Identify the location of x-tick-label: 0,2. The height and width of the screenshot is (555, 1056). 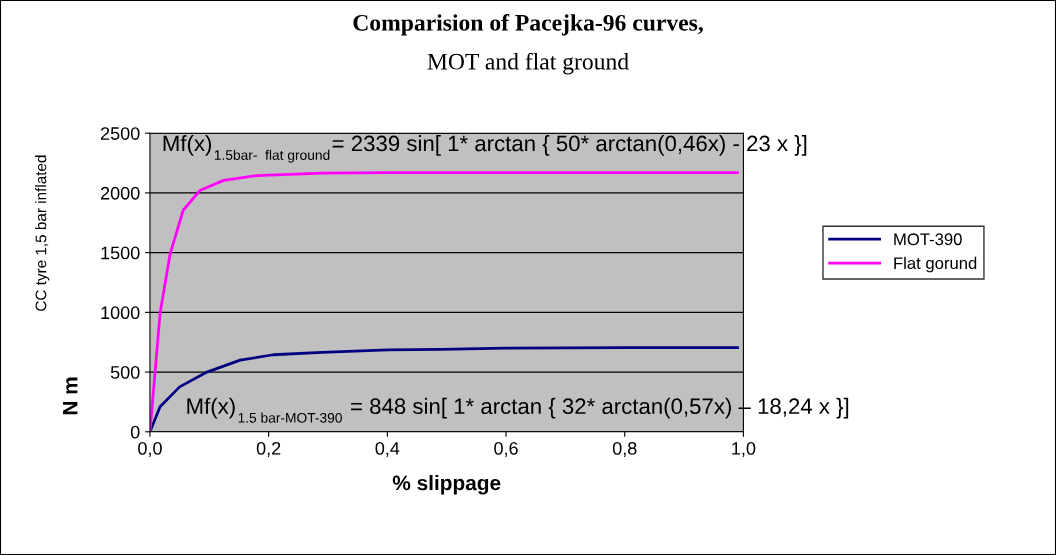
(268, 449).